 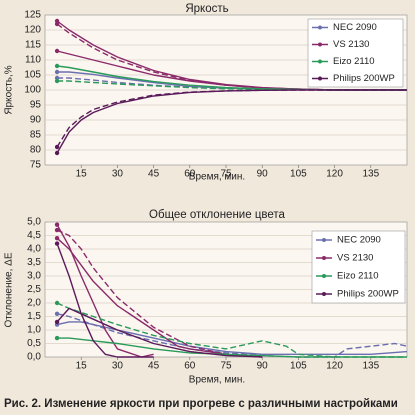 What do you see at coordinates (33, 45) in the screenshot?
I see `y-tick-label: 115` at bounding box center [33, 45].